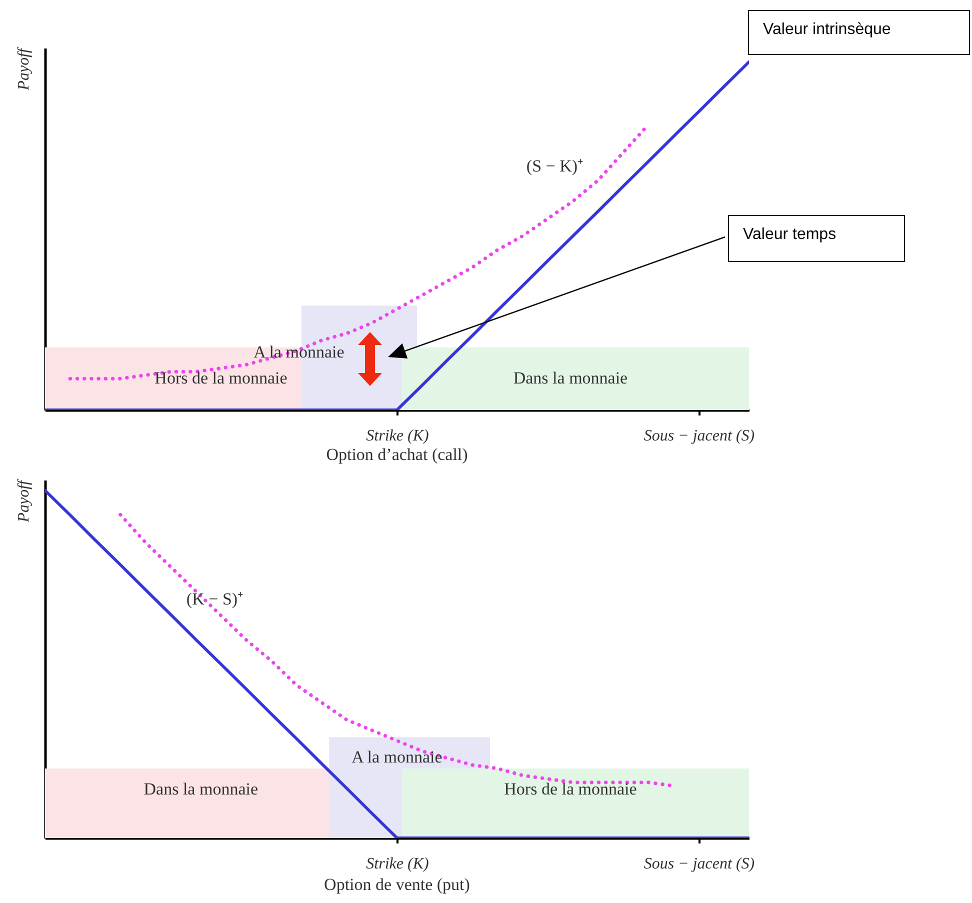 Image resolution: width=972 pixels, height=903 pixels. I want to click on annotation: (K − S)⁺, so click(215, 599).